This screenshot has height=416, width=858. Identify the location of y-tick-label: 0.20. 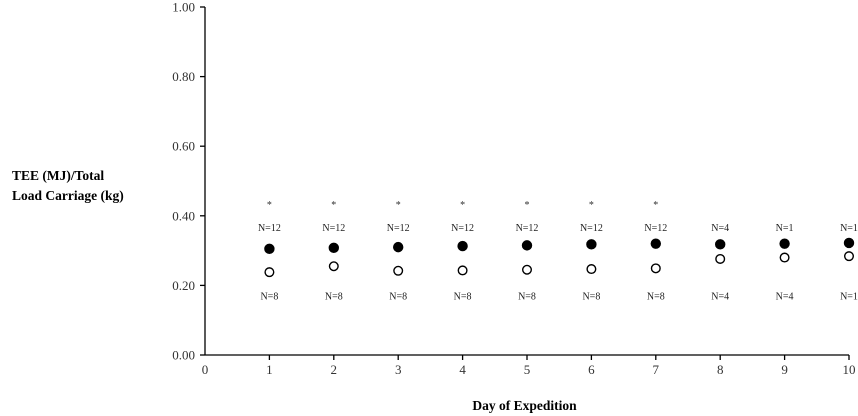
(183, 285).